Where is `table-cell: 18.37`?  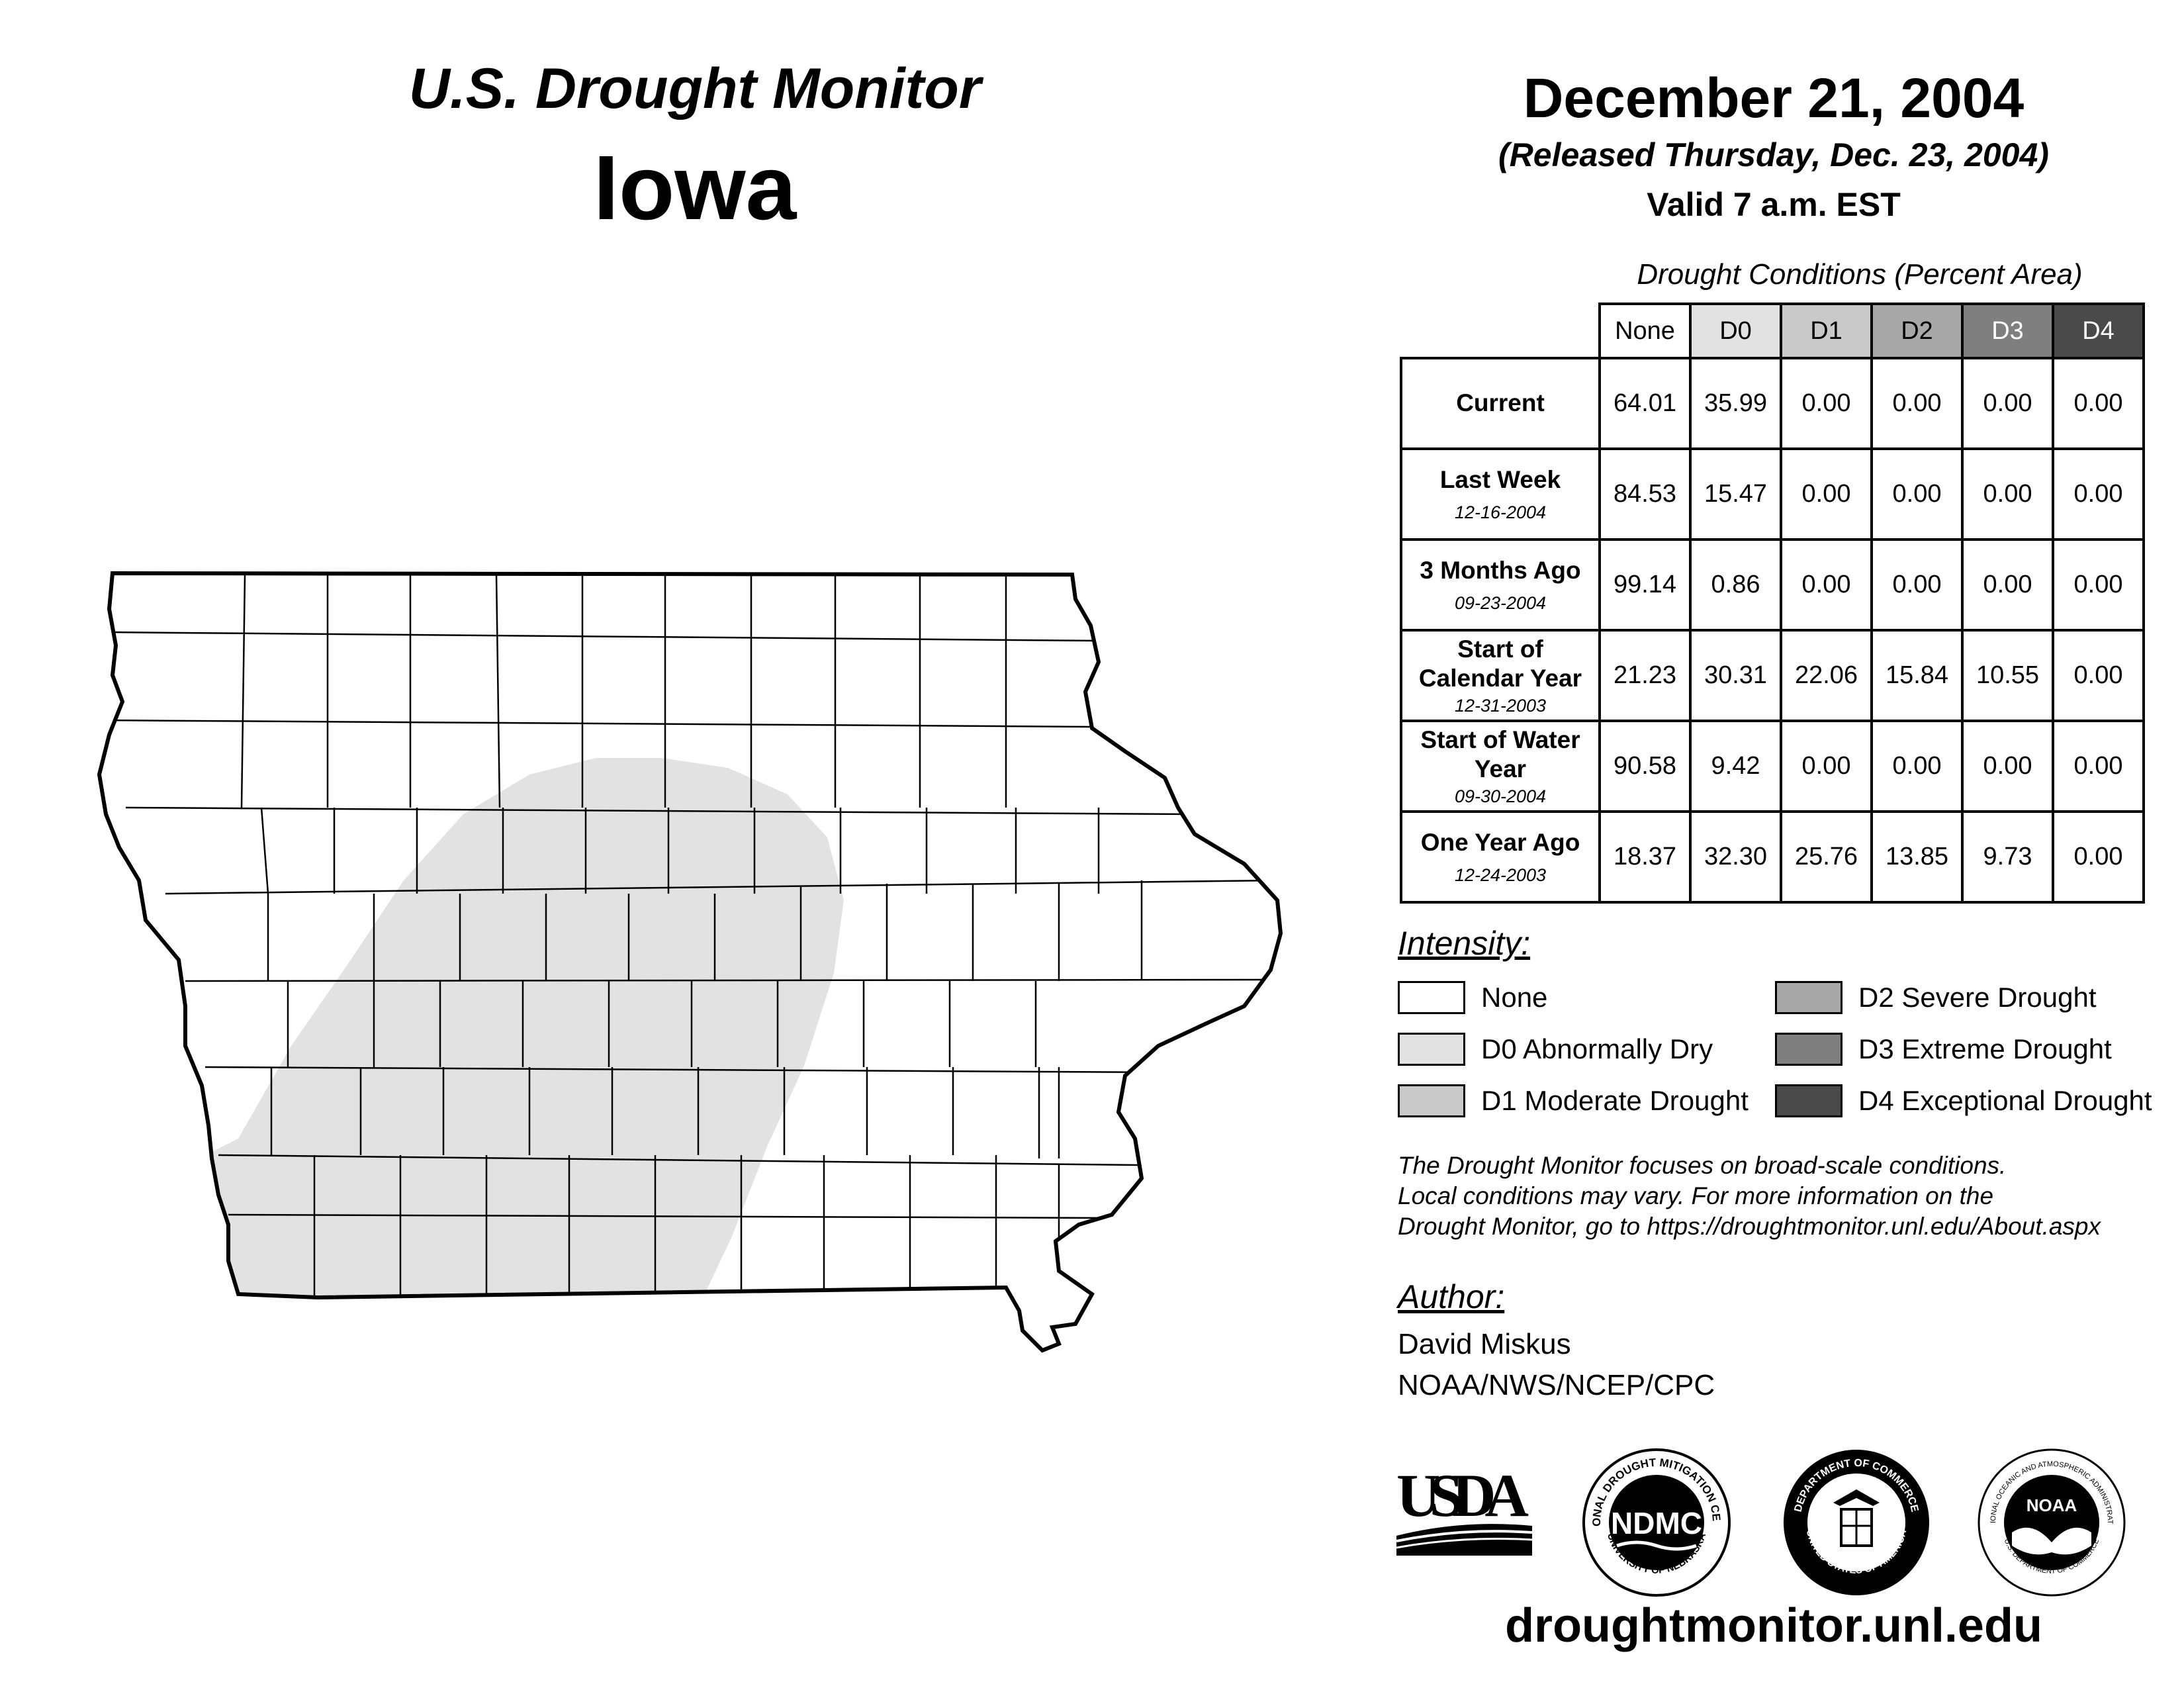 table-cell: 18.37 is located at coordinates (1645, 857).